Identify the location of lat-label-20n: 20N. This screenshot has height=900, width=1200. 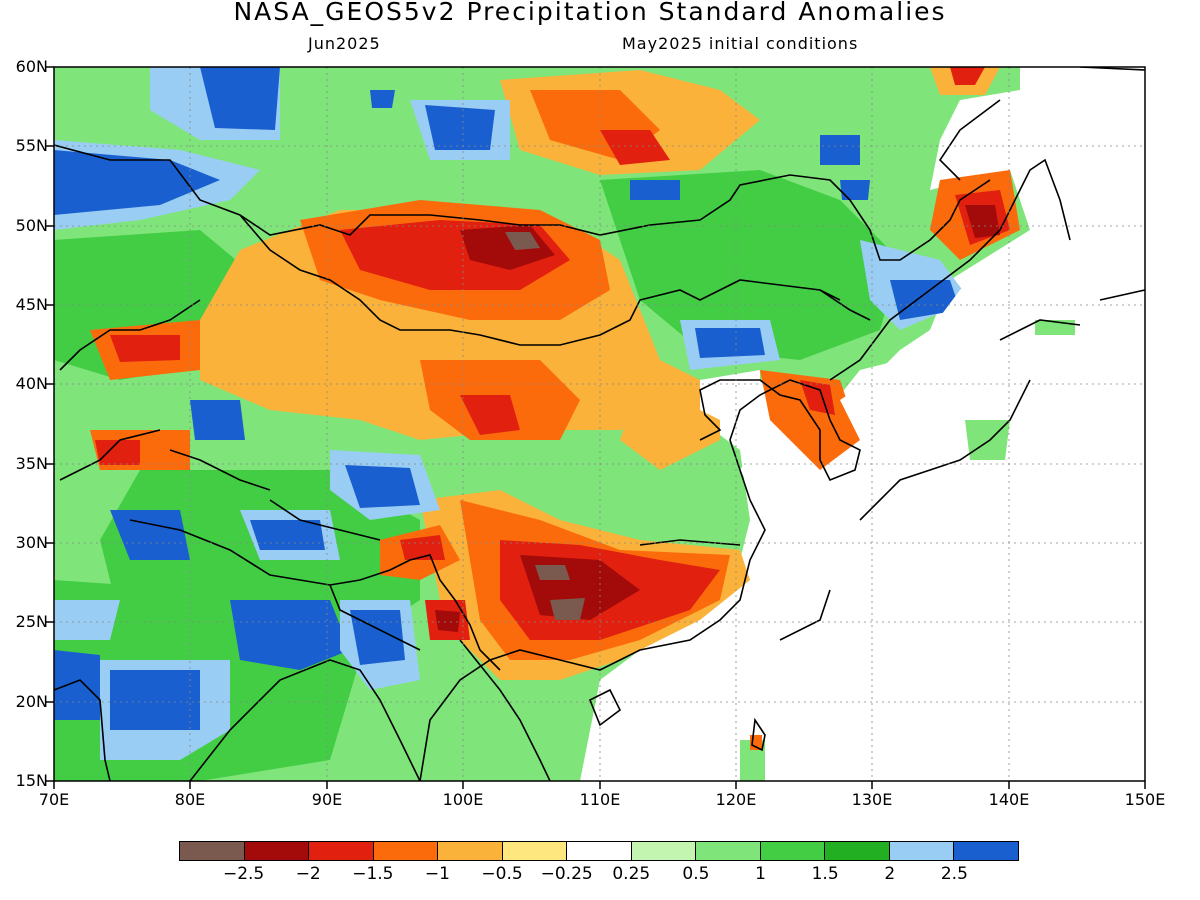
(32, 702).